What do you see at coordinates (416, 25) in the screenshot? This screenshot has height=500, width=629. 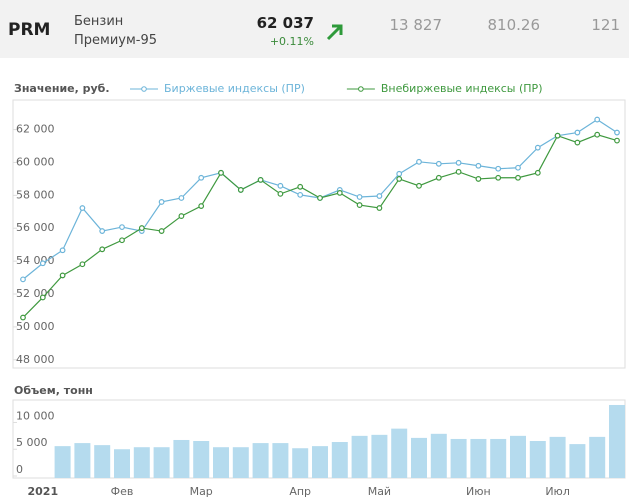 I see `stat: 13 827` at bounding box center [416, 25].